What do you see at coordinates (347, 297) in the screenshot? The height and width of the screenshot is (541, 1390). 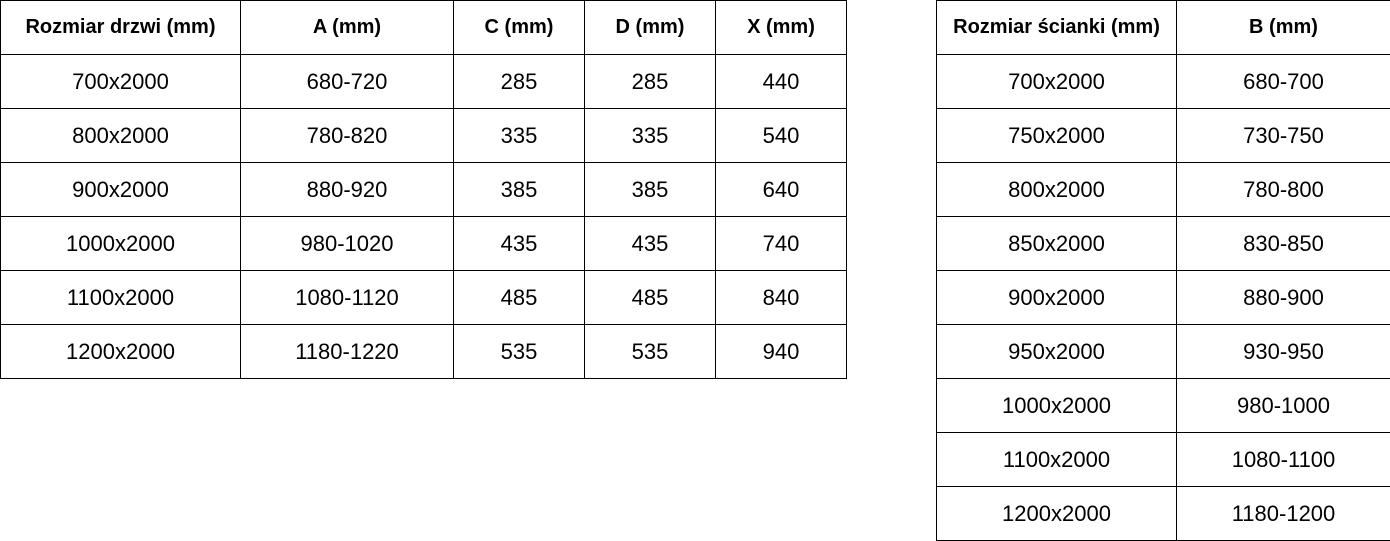 I see `table-cell: 1080-1120` at bounding box center [347, 297].